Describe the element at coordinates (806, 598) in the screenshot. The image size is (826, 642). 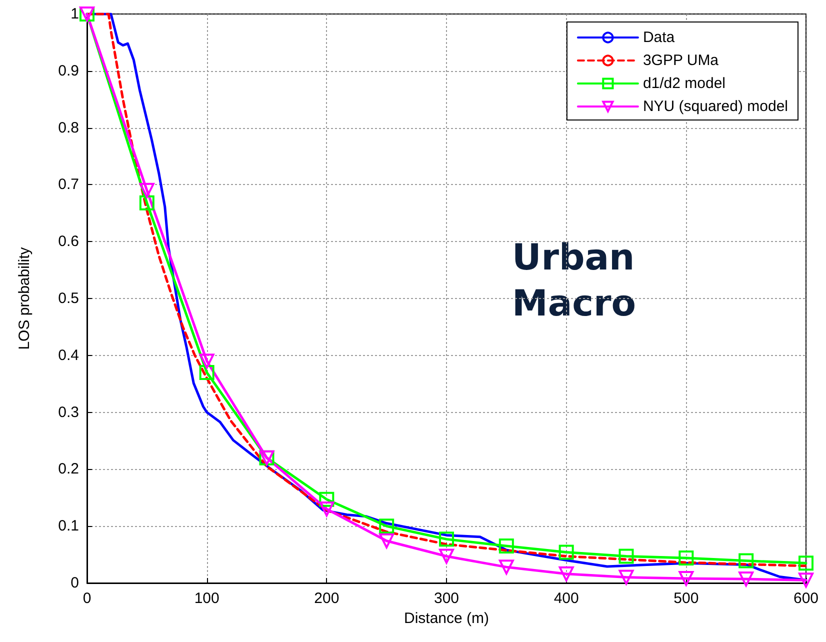
I see `x-tick-label: 600` at that location.